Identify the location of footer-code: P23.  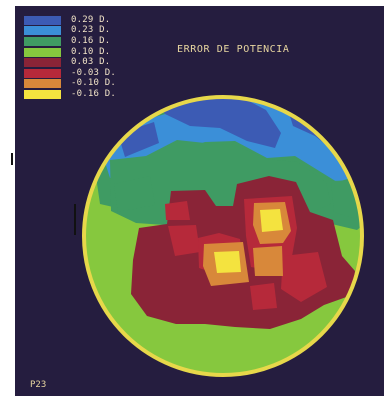
(38, 385).